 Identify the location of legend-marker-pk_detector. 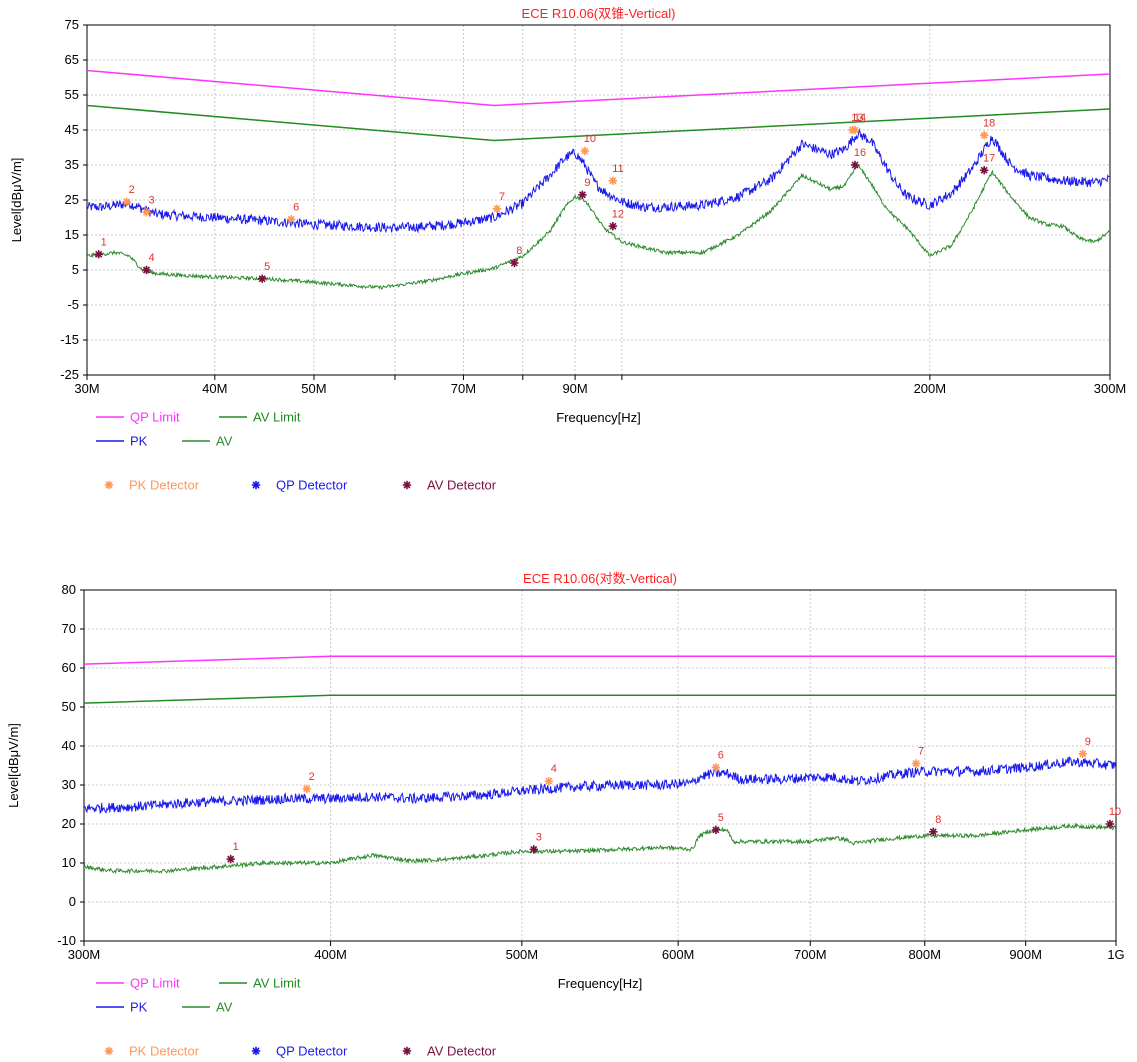
(109, 1051).